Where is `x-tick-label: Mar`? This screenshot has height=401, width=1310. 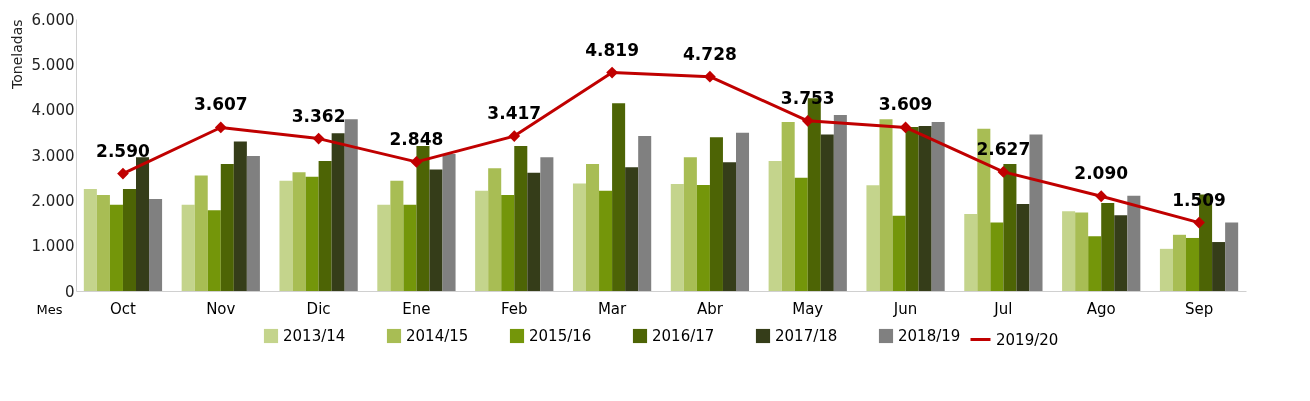
x-tick-label: Mar is located at coordinates (612, 308).